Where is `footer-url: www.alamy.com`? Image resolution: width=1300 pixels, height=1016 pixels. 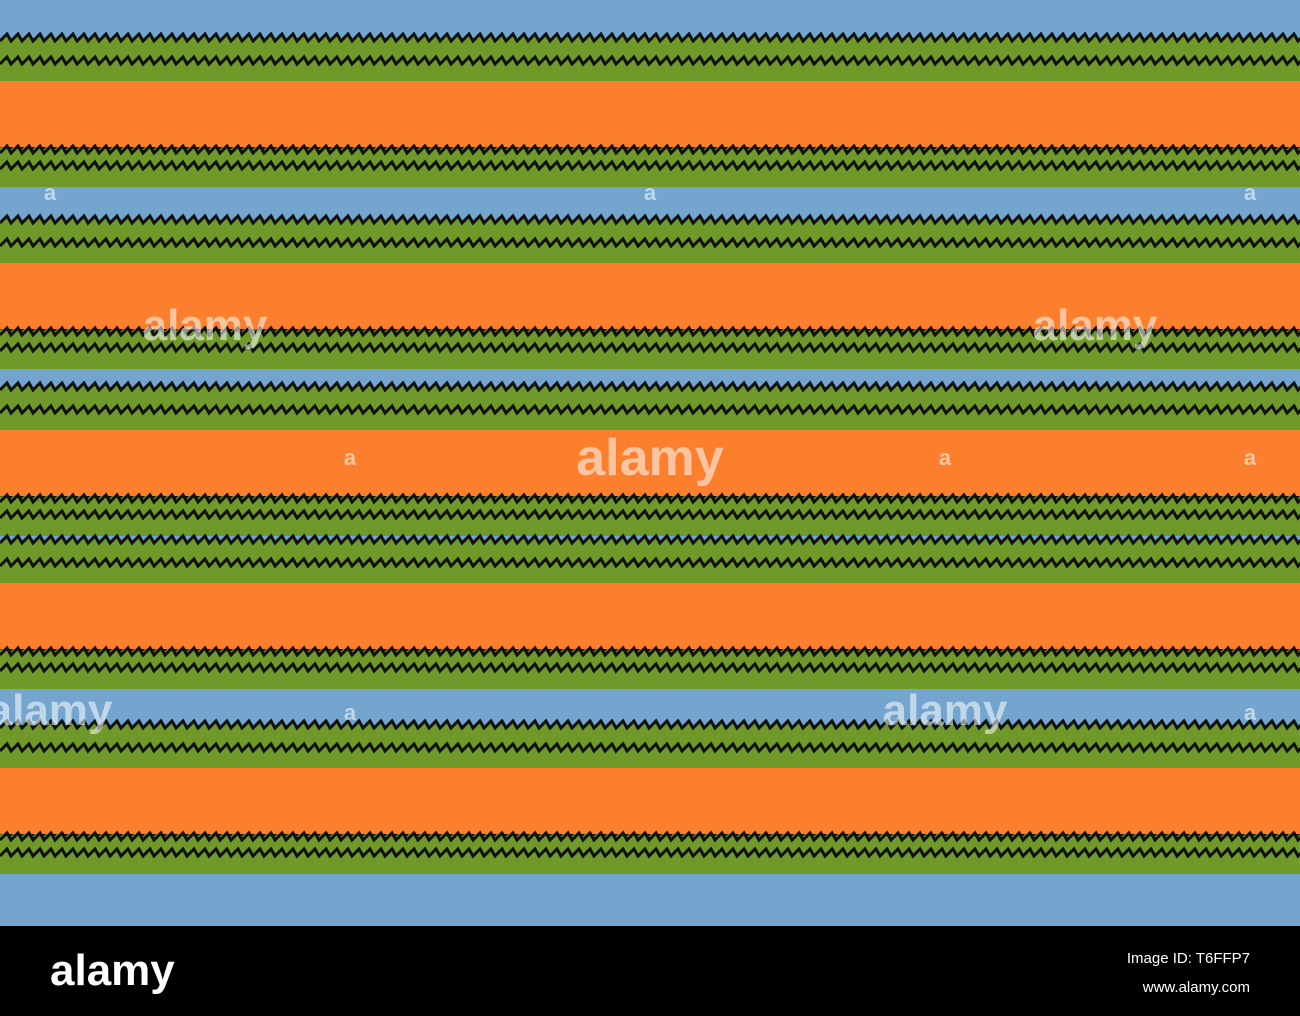
footer-url: www.alamy.com is located at coordinates (1196, 987).